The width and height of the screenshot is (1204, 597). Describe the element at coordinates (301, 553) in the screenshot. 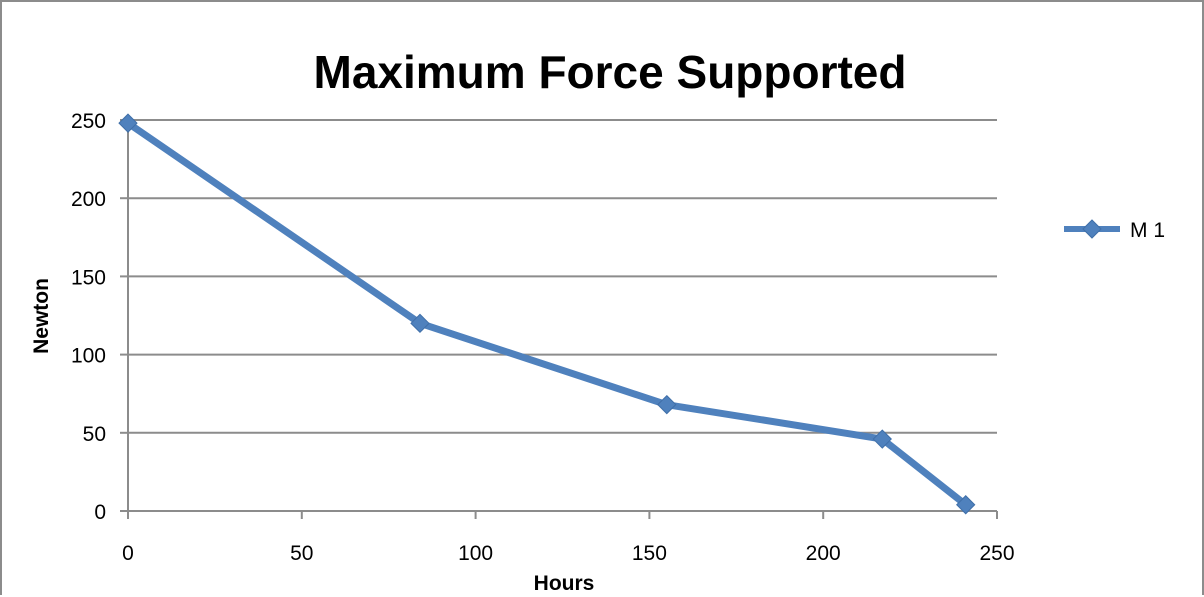

I see `x-tick-label: 50` at that location.